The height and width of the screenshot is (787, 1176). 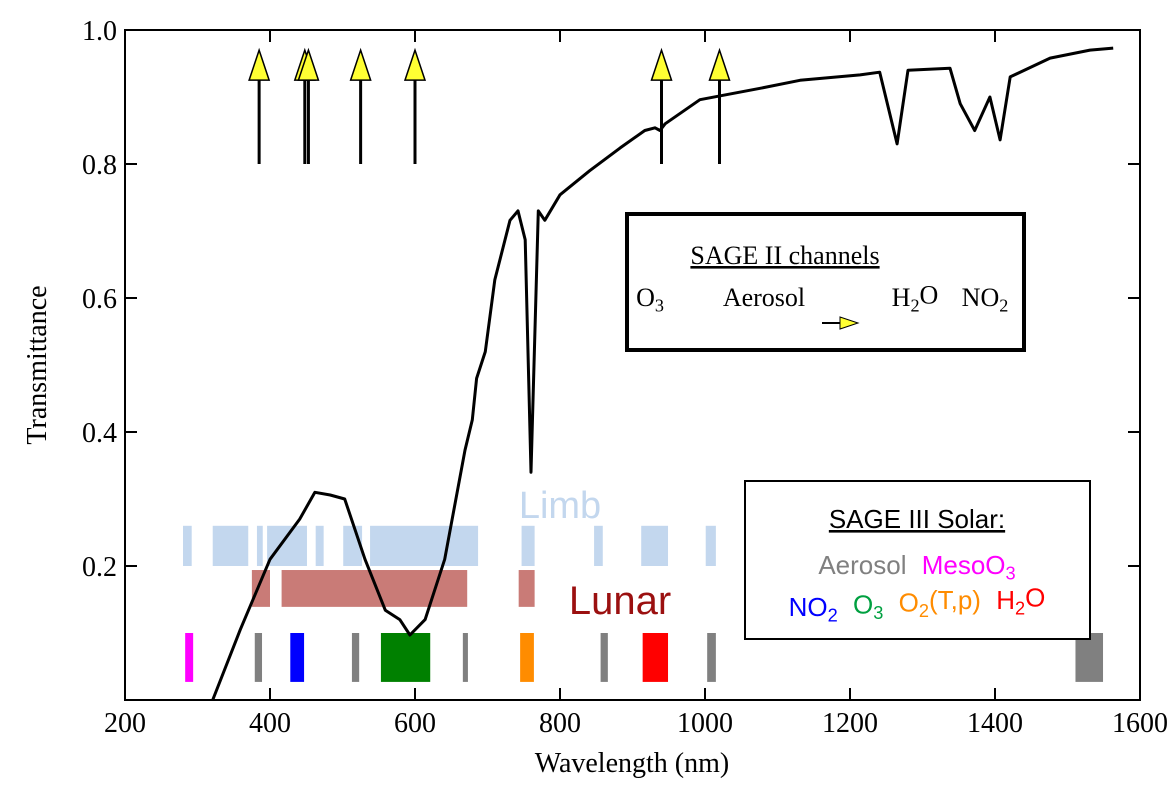 What do you see at coordinates (705, 723) in the screenshot?
I see `x-tick-label: 1000` at bounding box center [705, 723].